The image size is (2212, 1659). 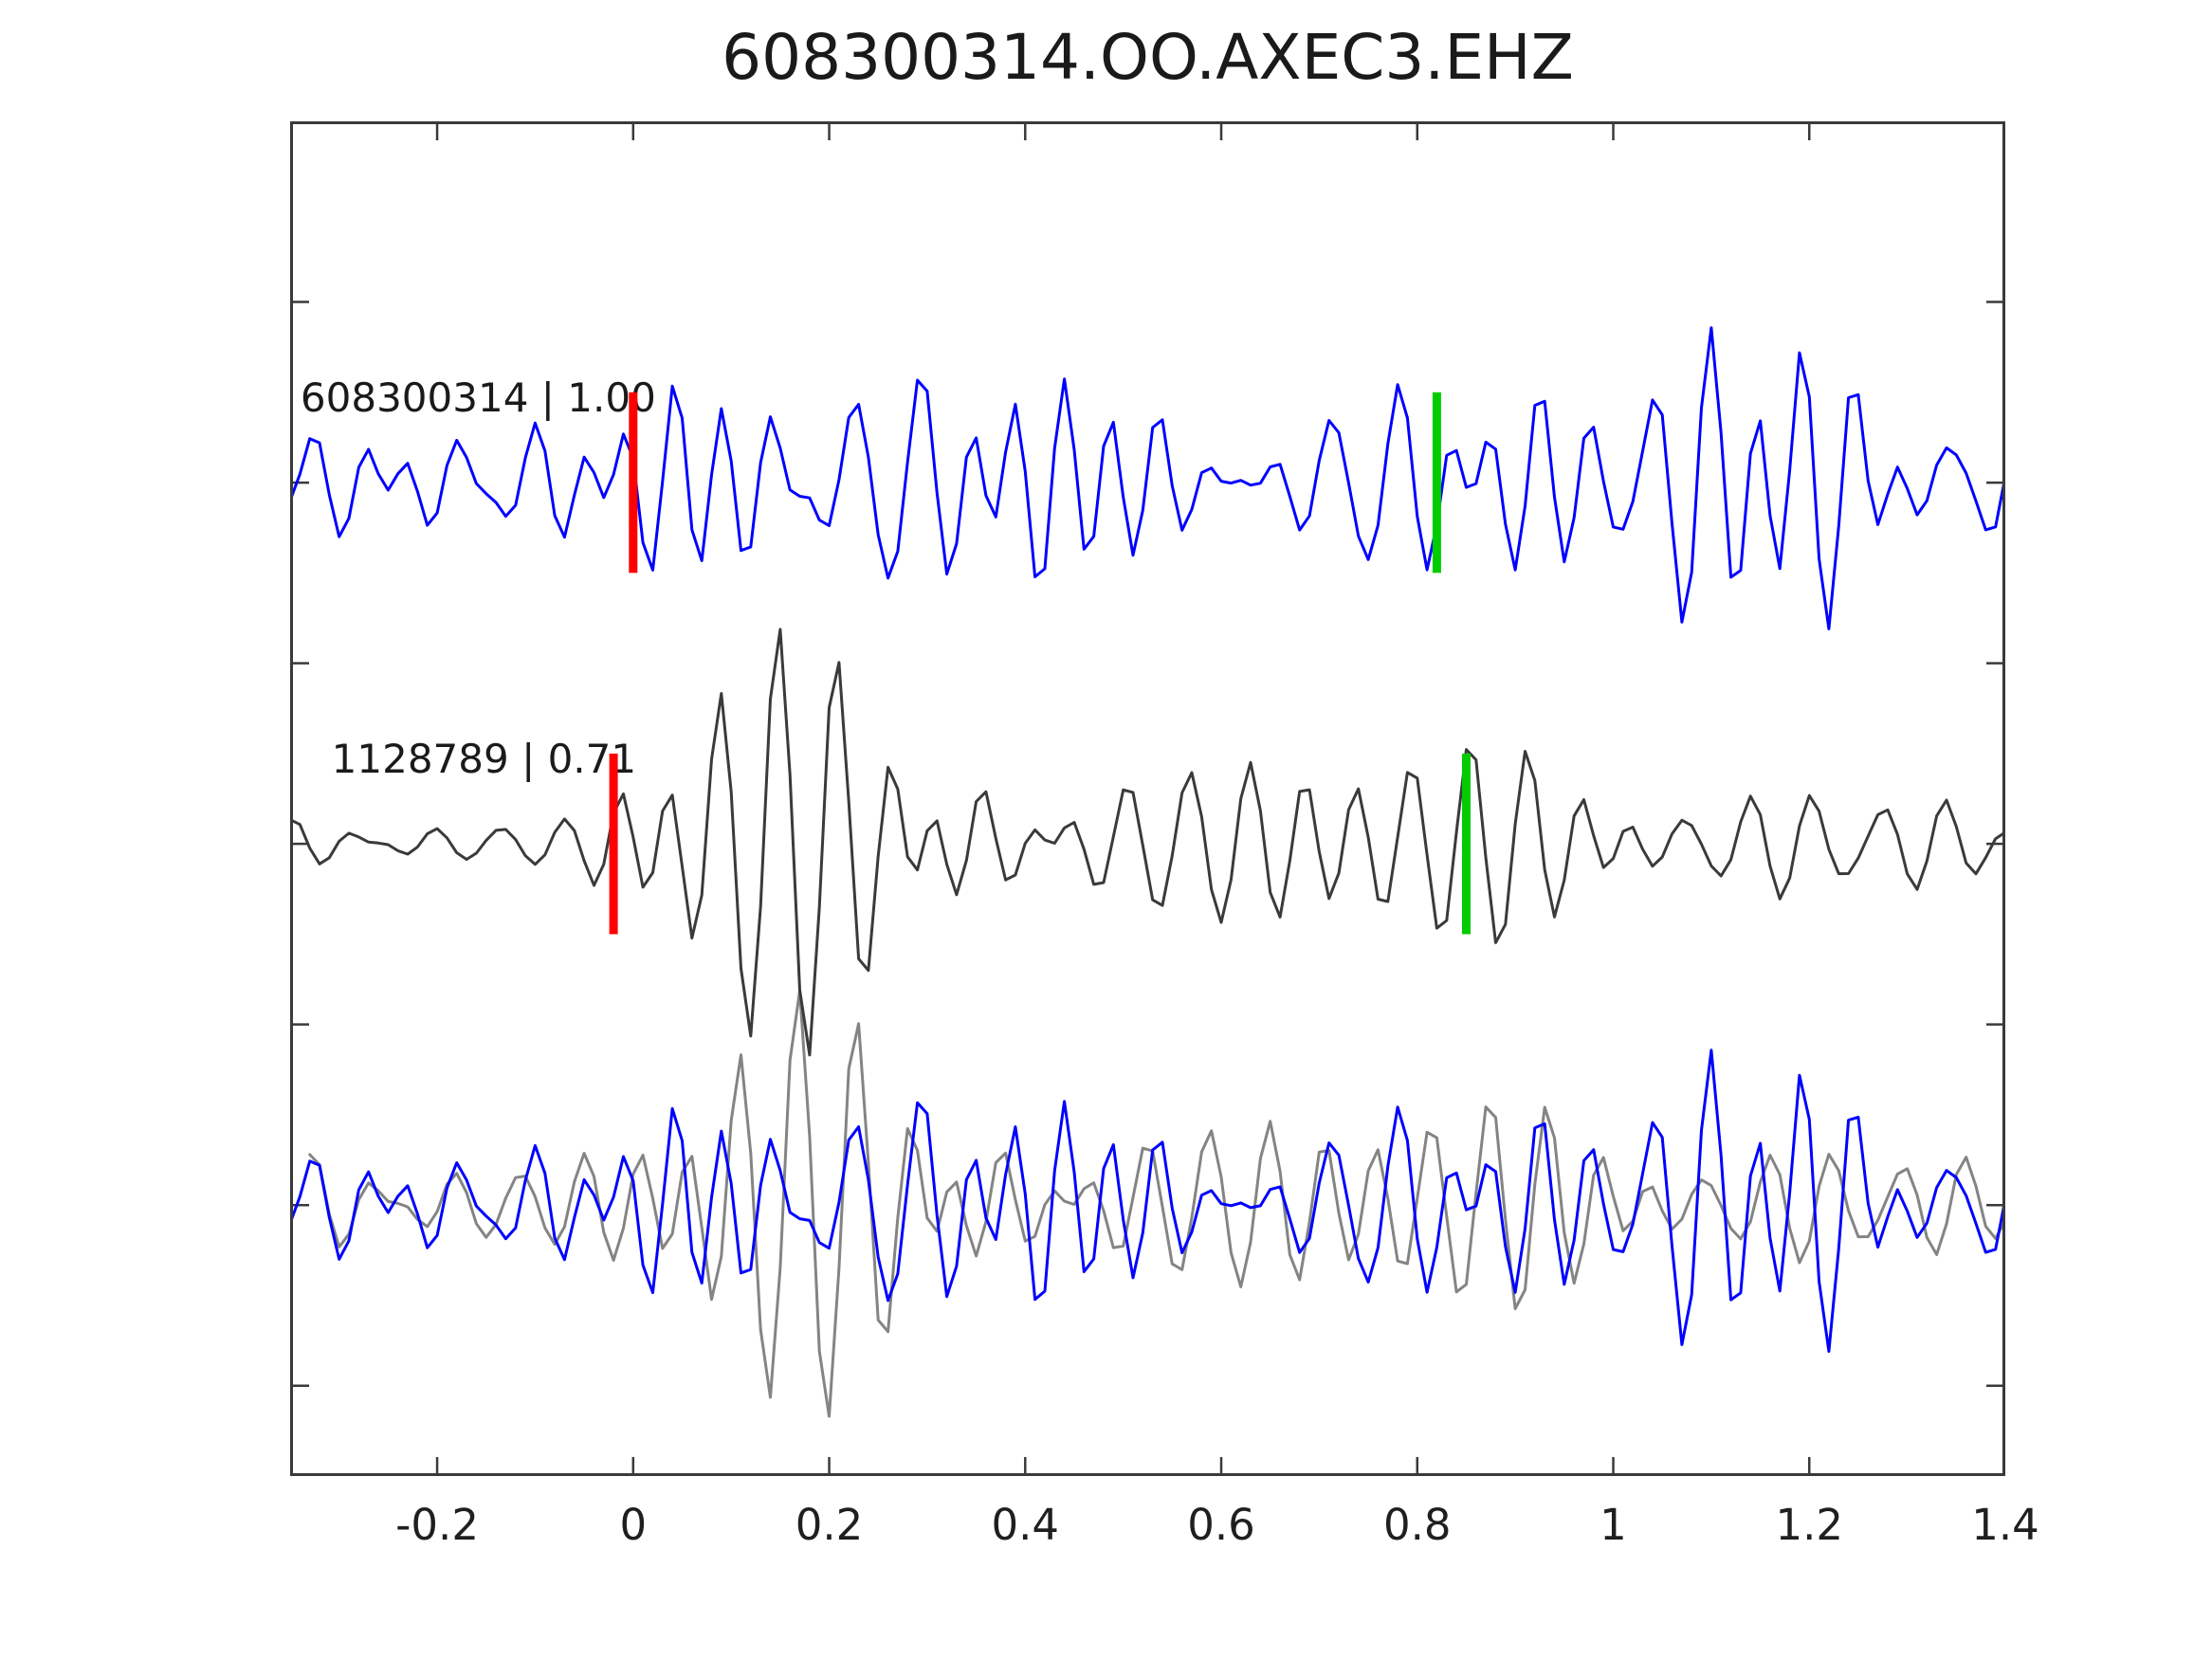 What do you see at coordinates (1106, 1533) in the screenshot?
I see `x-axis-tick-labels: -0.2 0 0.2 0.4 0.6 0.8 1 1.2 1.4` at bounding box center [1106, 1533].